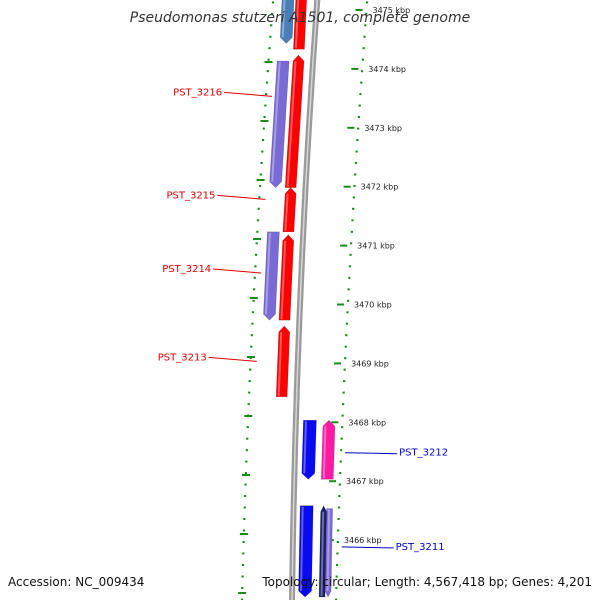  Describe the element at coordinates (376, 246) in the screenshot. I see `kbp-tick-label: 3471 kbp` at that location.